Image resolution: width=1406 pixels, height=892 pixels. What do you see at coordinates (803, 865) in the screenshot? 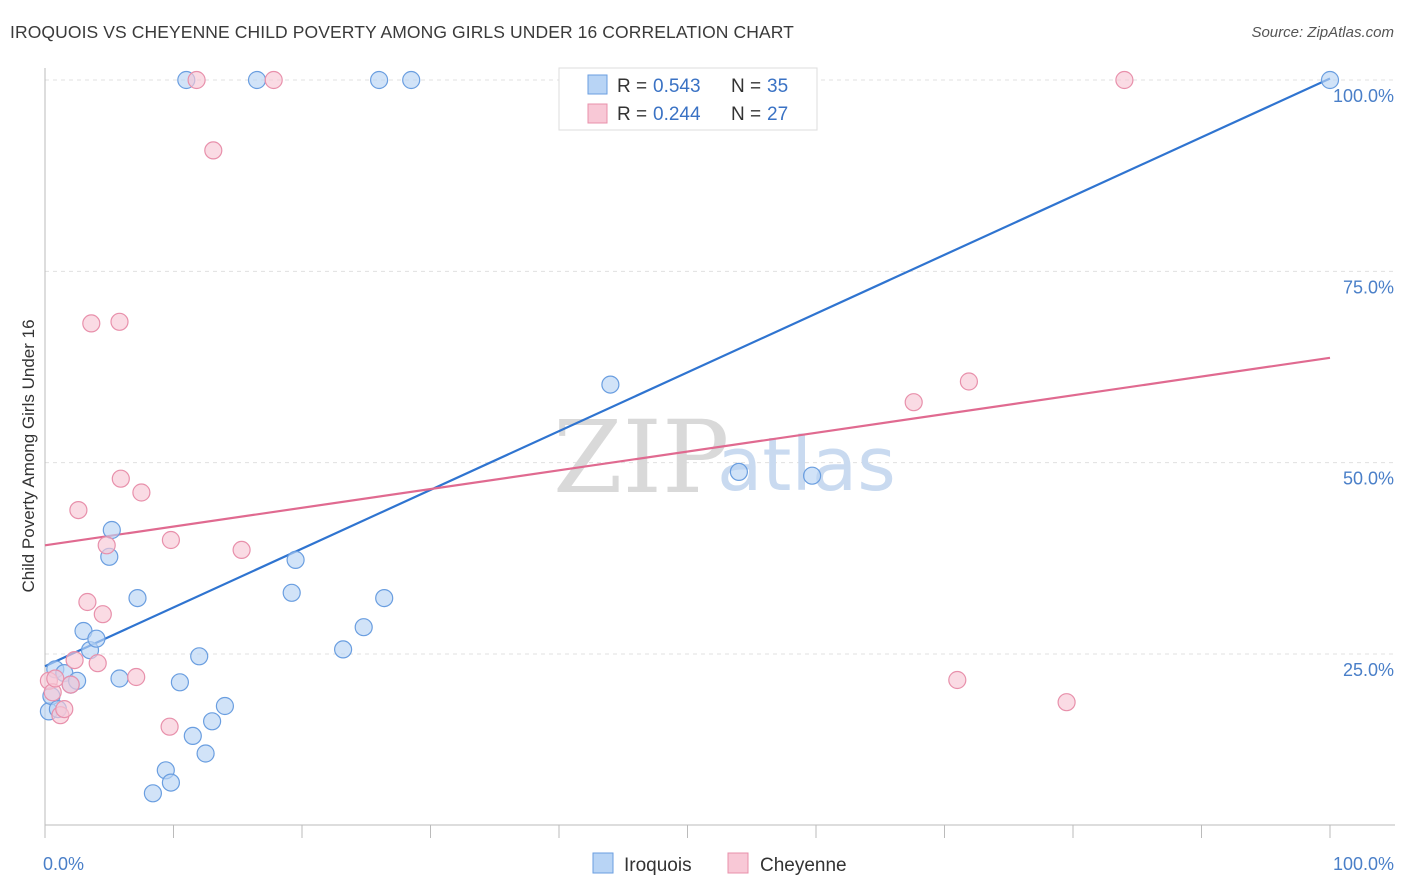
I see `bottom-legend-cheyenne: Cheyenne` at bounding box center [803, 865].